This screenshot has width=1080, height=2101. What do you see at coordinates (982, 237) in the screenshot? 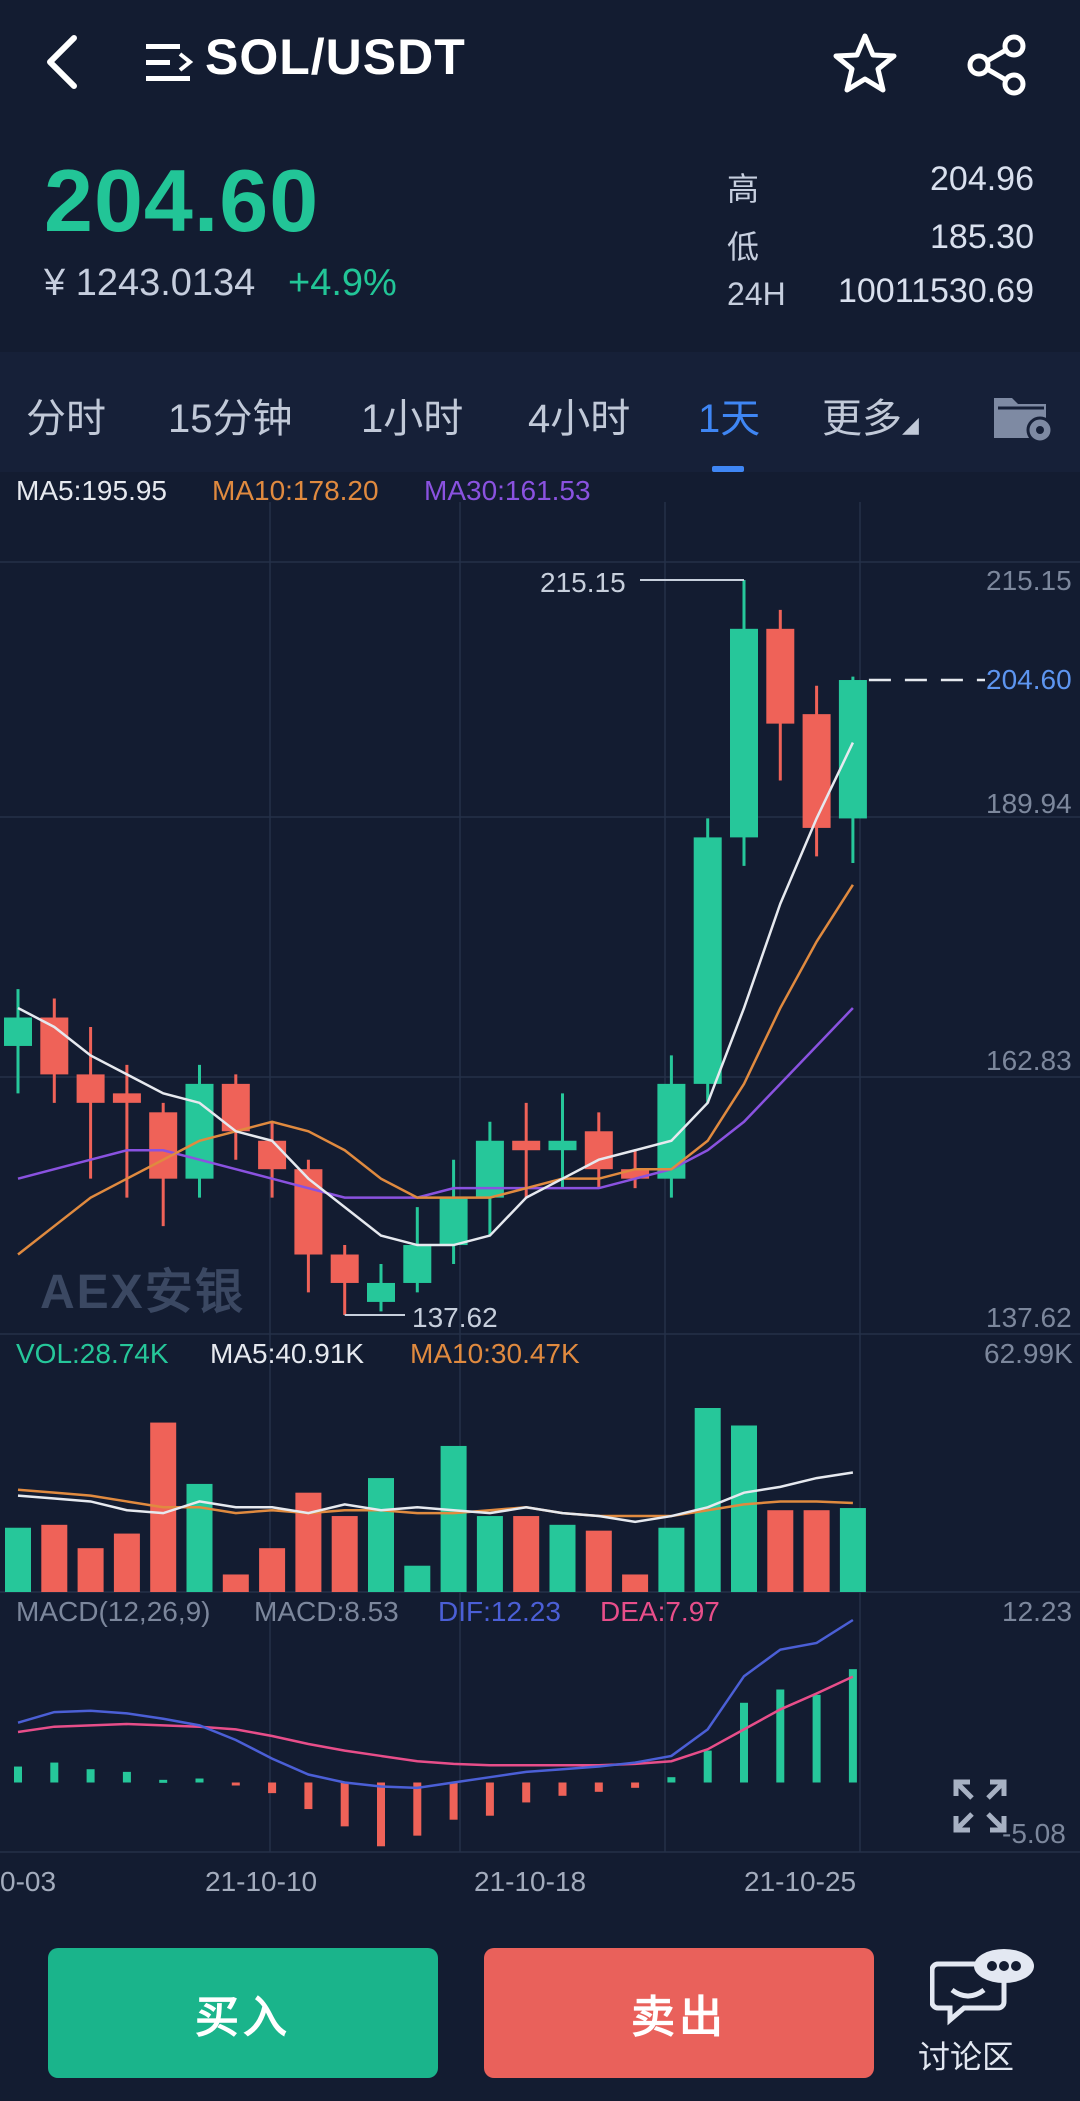
I see `low-value: 185.30` at bounding box center [982, 237].